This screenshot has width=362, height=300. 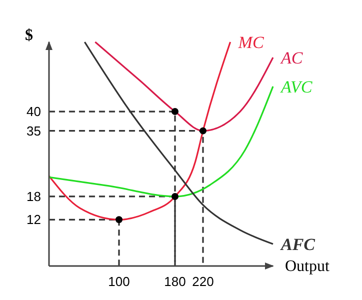 I want to click on series-label: AVC, so click(x=296, y=86).